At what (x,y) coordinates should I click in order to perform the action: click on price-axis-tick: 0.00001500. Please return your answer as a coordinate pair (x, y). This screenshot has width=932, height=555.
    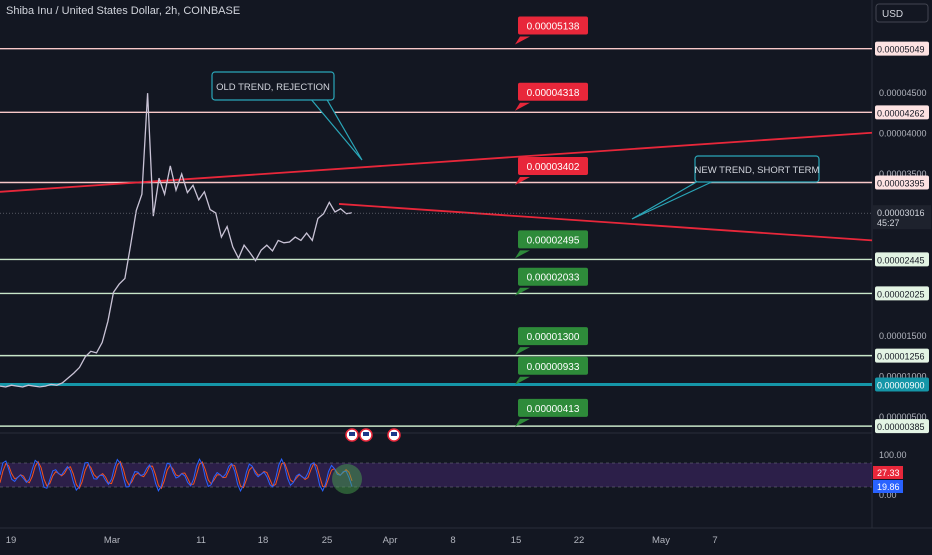
    Looking at the image, I should click on (903, 336).